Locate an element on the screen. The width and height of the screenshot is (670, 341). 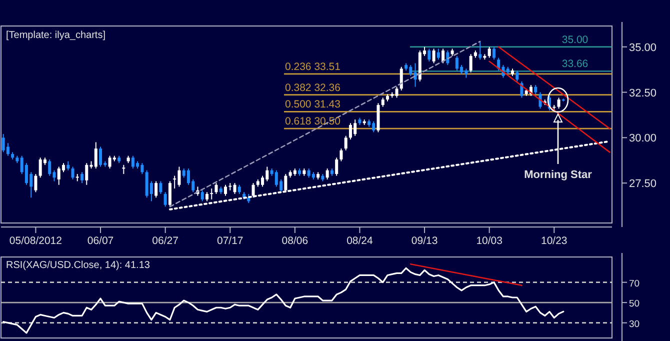
y-tick-label: 30 is located at coordinates (634, 324).